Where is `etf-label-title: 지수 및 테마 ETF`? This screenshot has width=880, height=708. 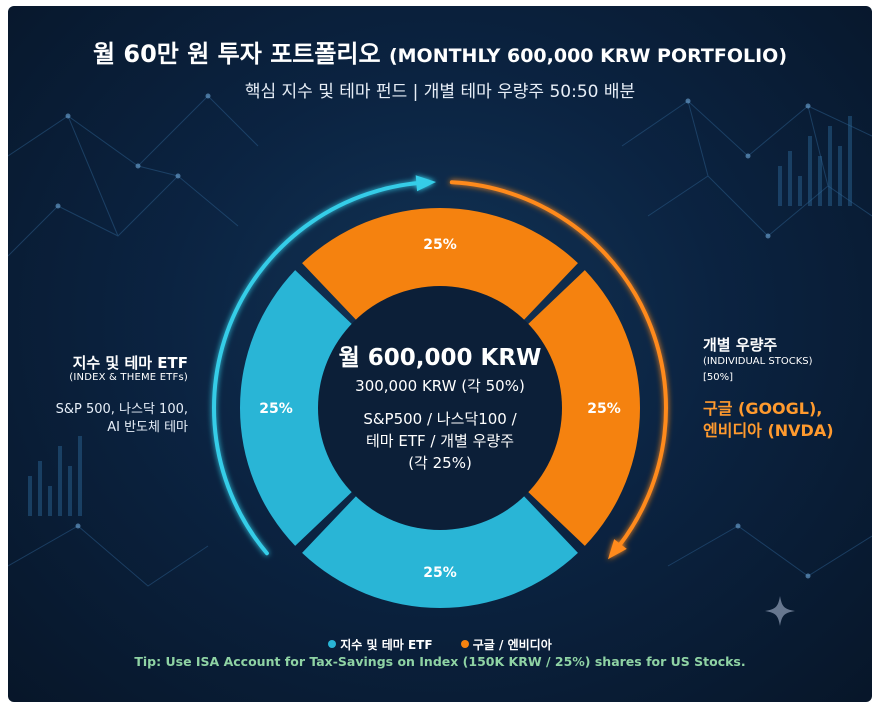
etf-label-title: 지수 및 테마 ETF is located at coordinates (130, 363).